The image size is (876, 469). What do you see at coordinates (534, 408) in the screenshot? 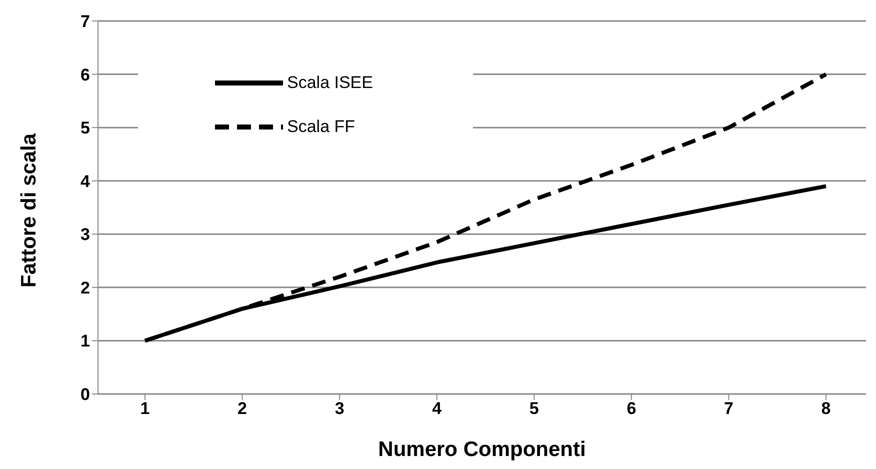
I see `x-tick-label: 5` at bounding box center [534, 408].